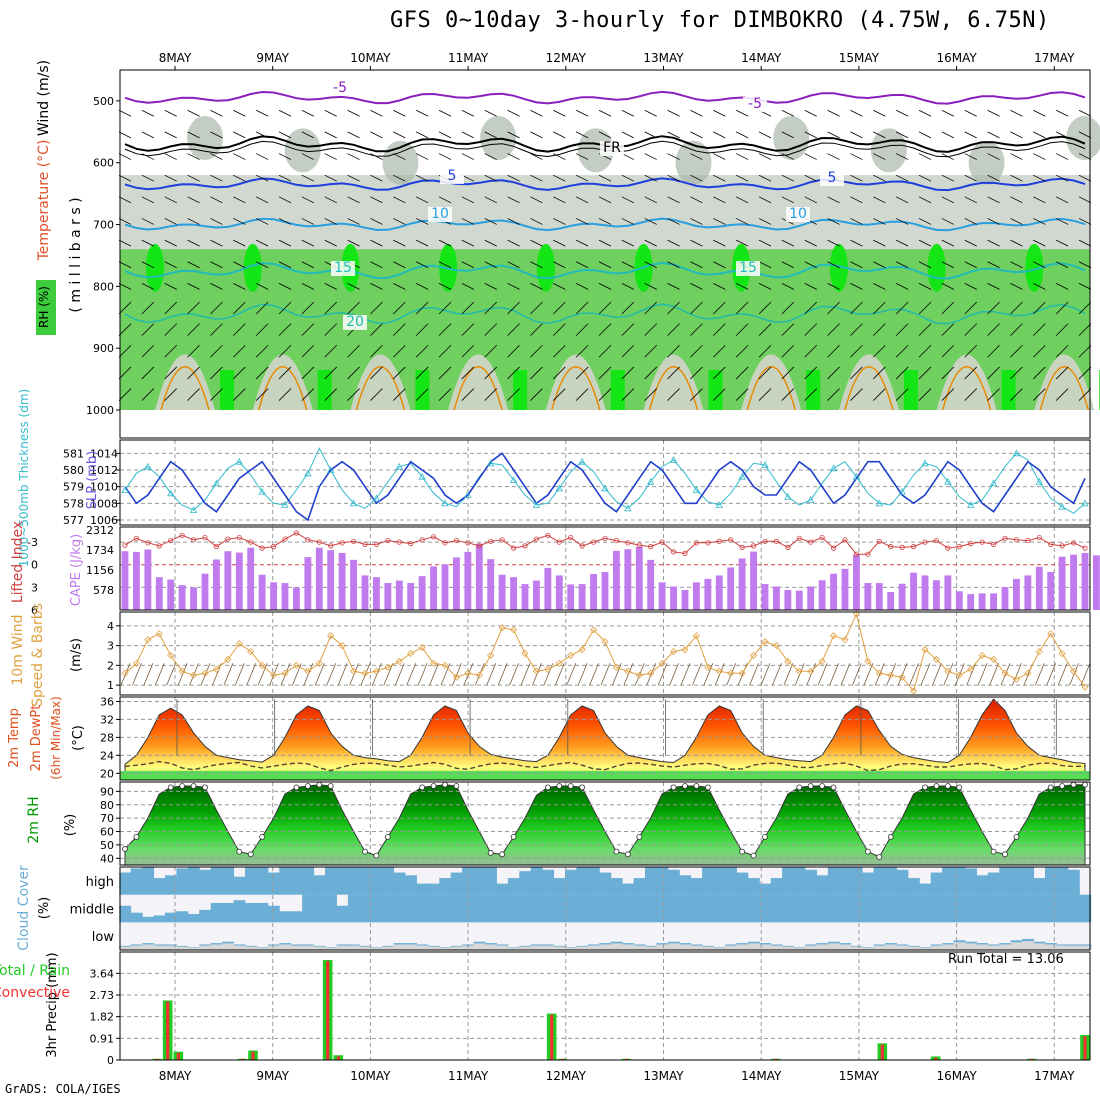  Describe the element at coordinates (107, 818) in the screenshot. I see `rh-tick-label: 70` at that location.